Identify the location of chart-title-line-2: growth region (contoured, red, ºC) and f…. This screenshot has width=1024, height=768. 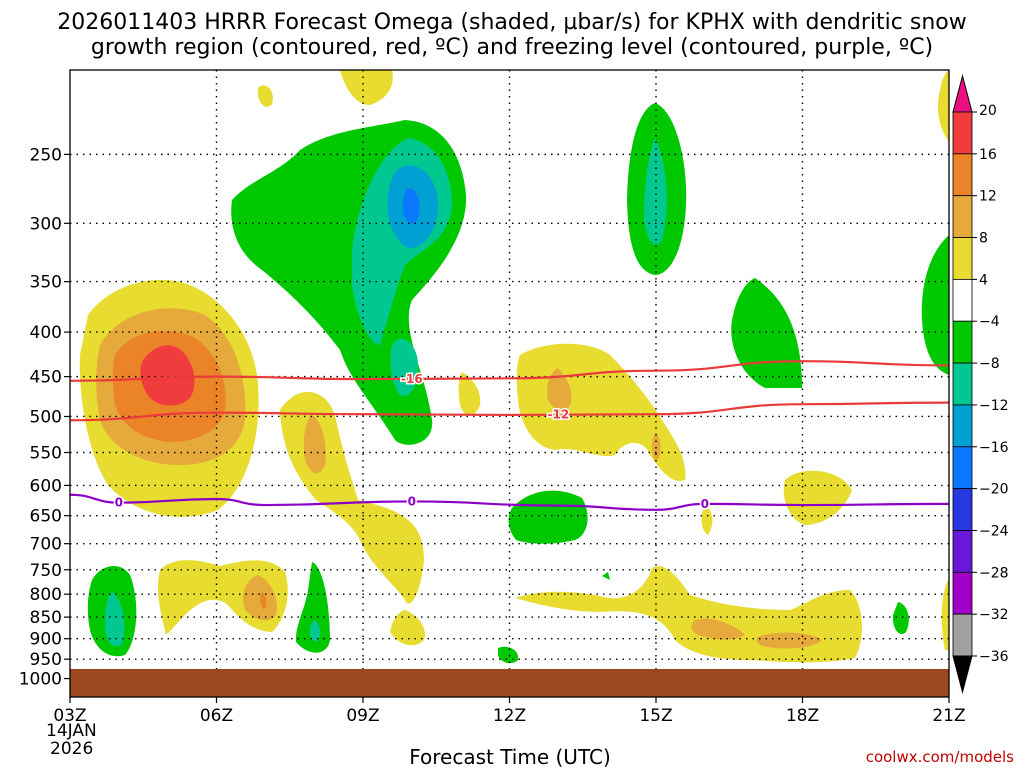
(512, 47).